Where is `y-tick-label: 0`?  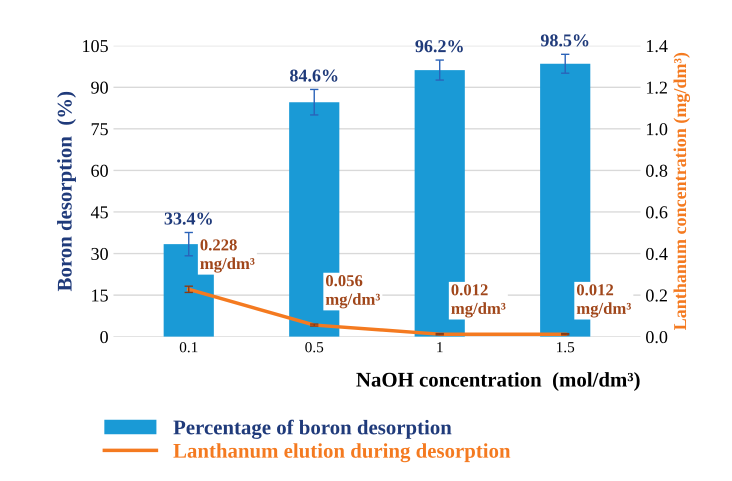
y-tick-label: 0 is located at coordinates (104, 337).